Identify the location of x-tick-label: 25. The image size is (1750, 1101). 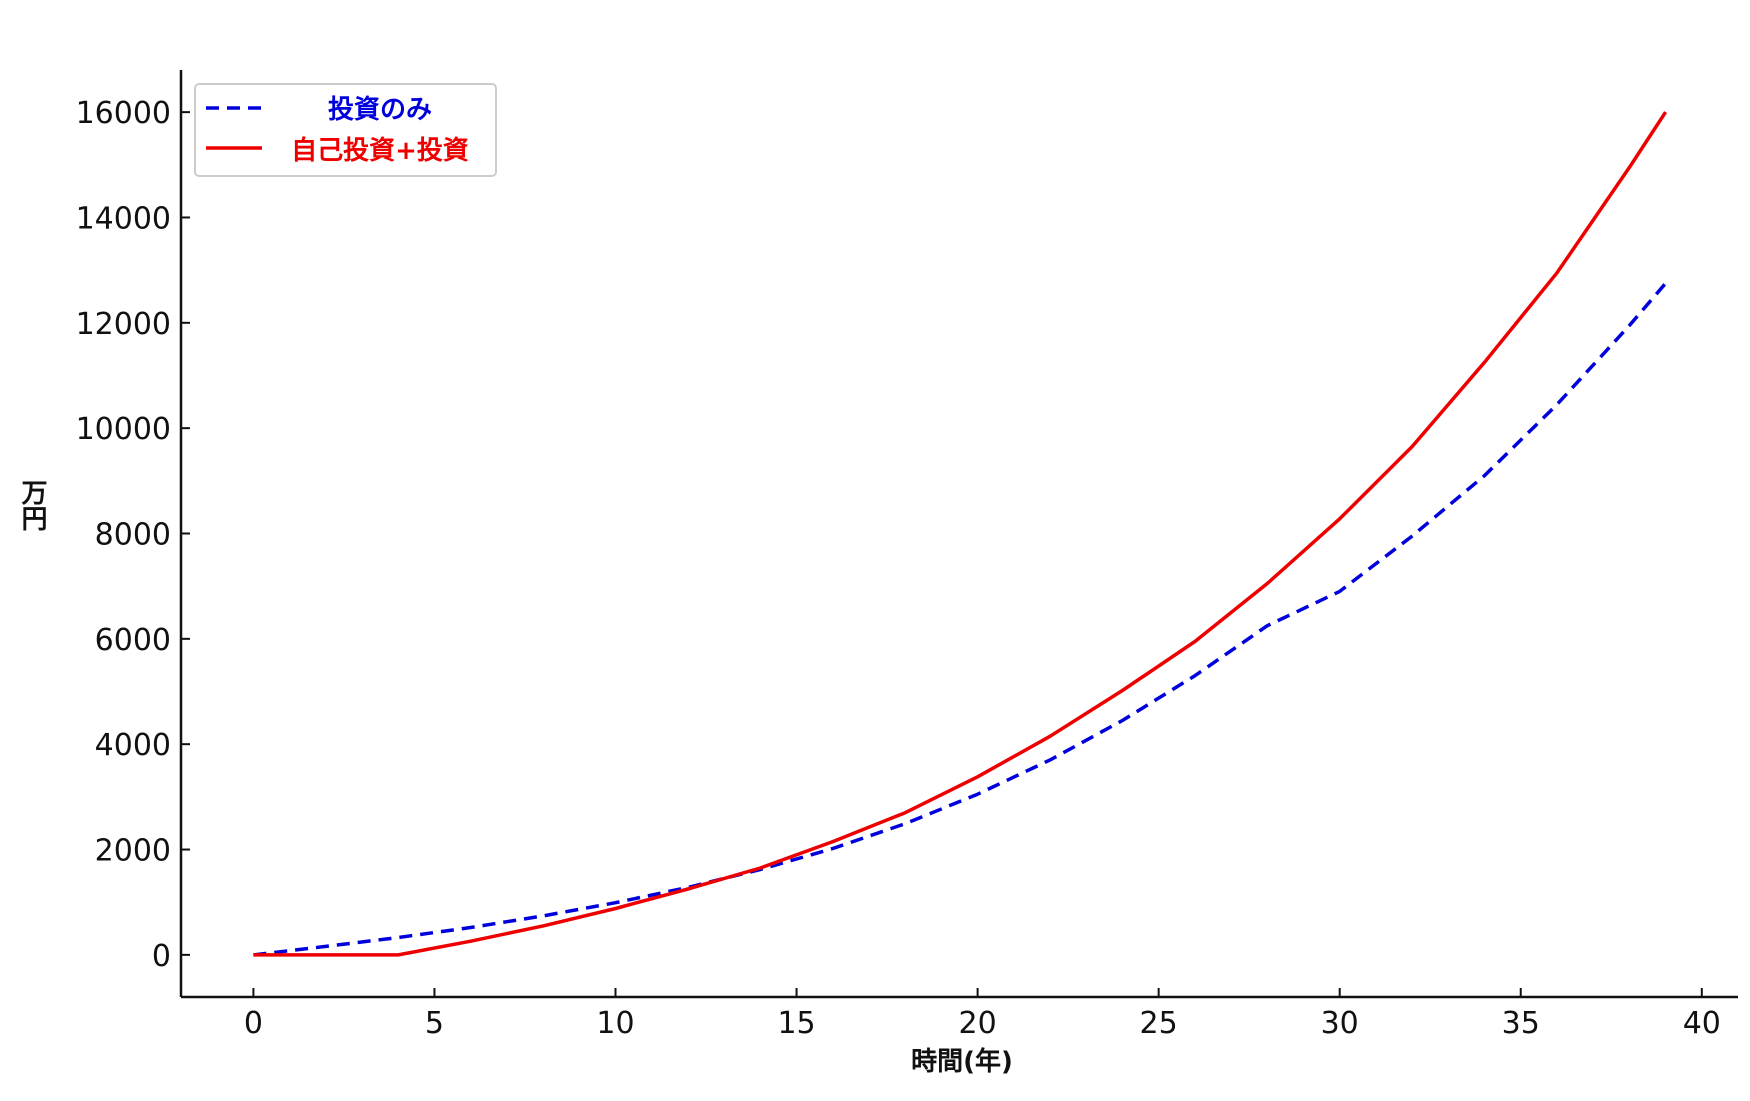
(1159, 1023).